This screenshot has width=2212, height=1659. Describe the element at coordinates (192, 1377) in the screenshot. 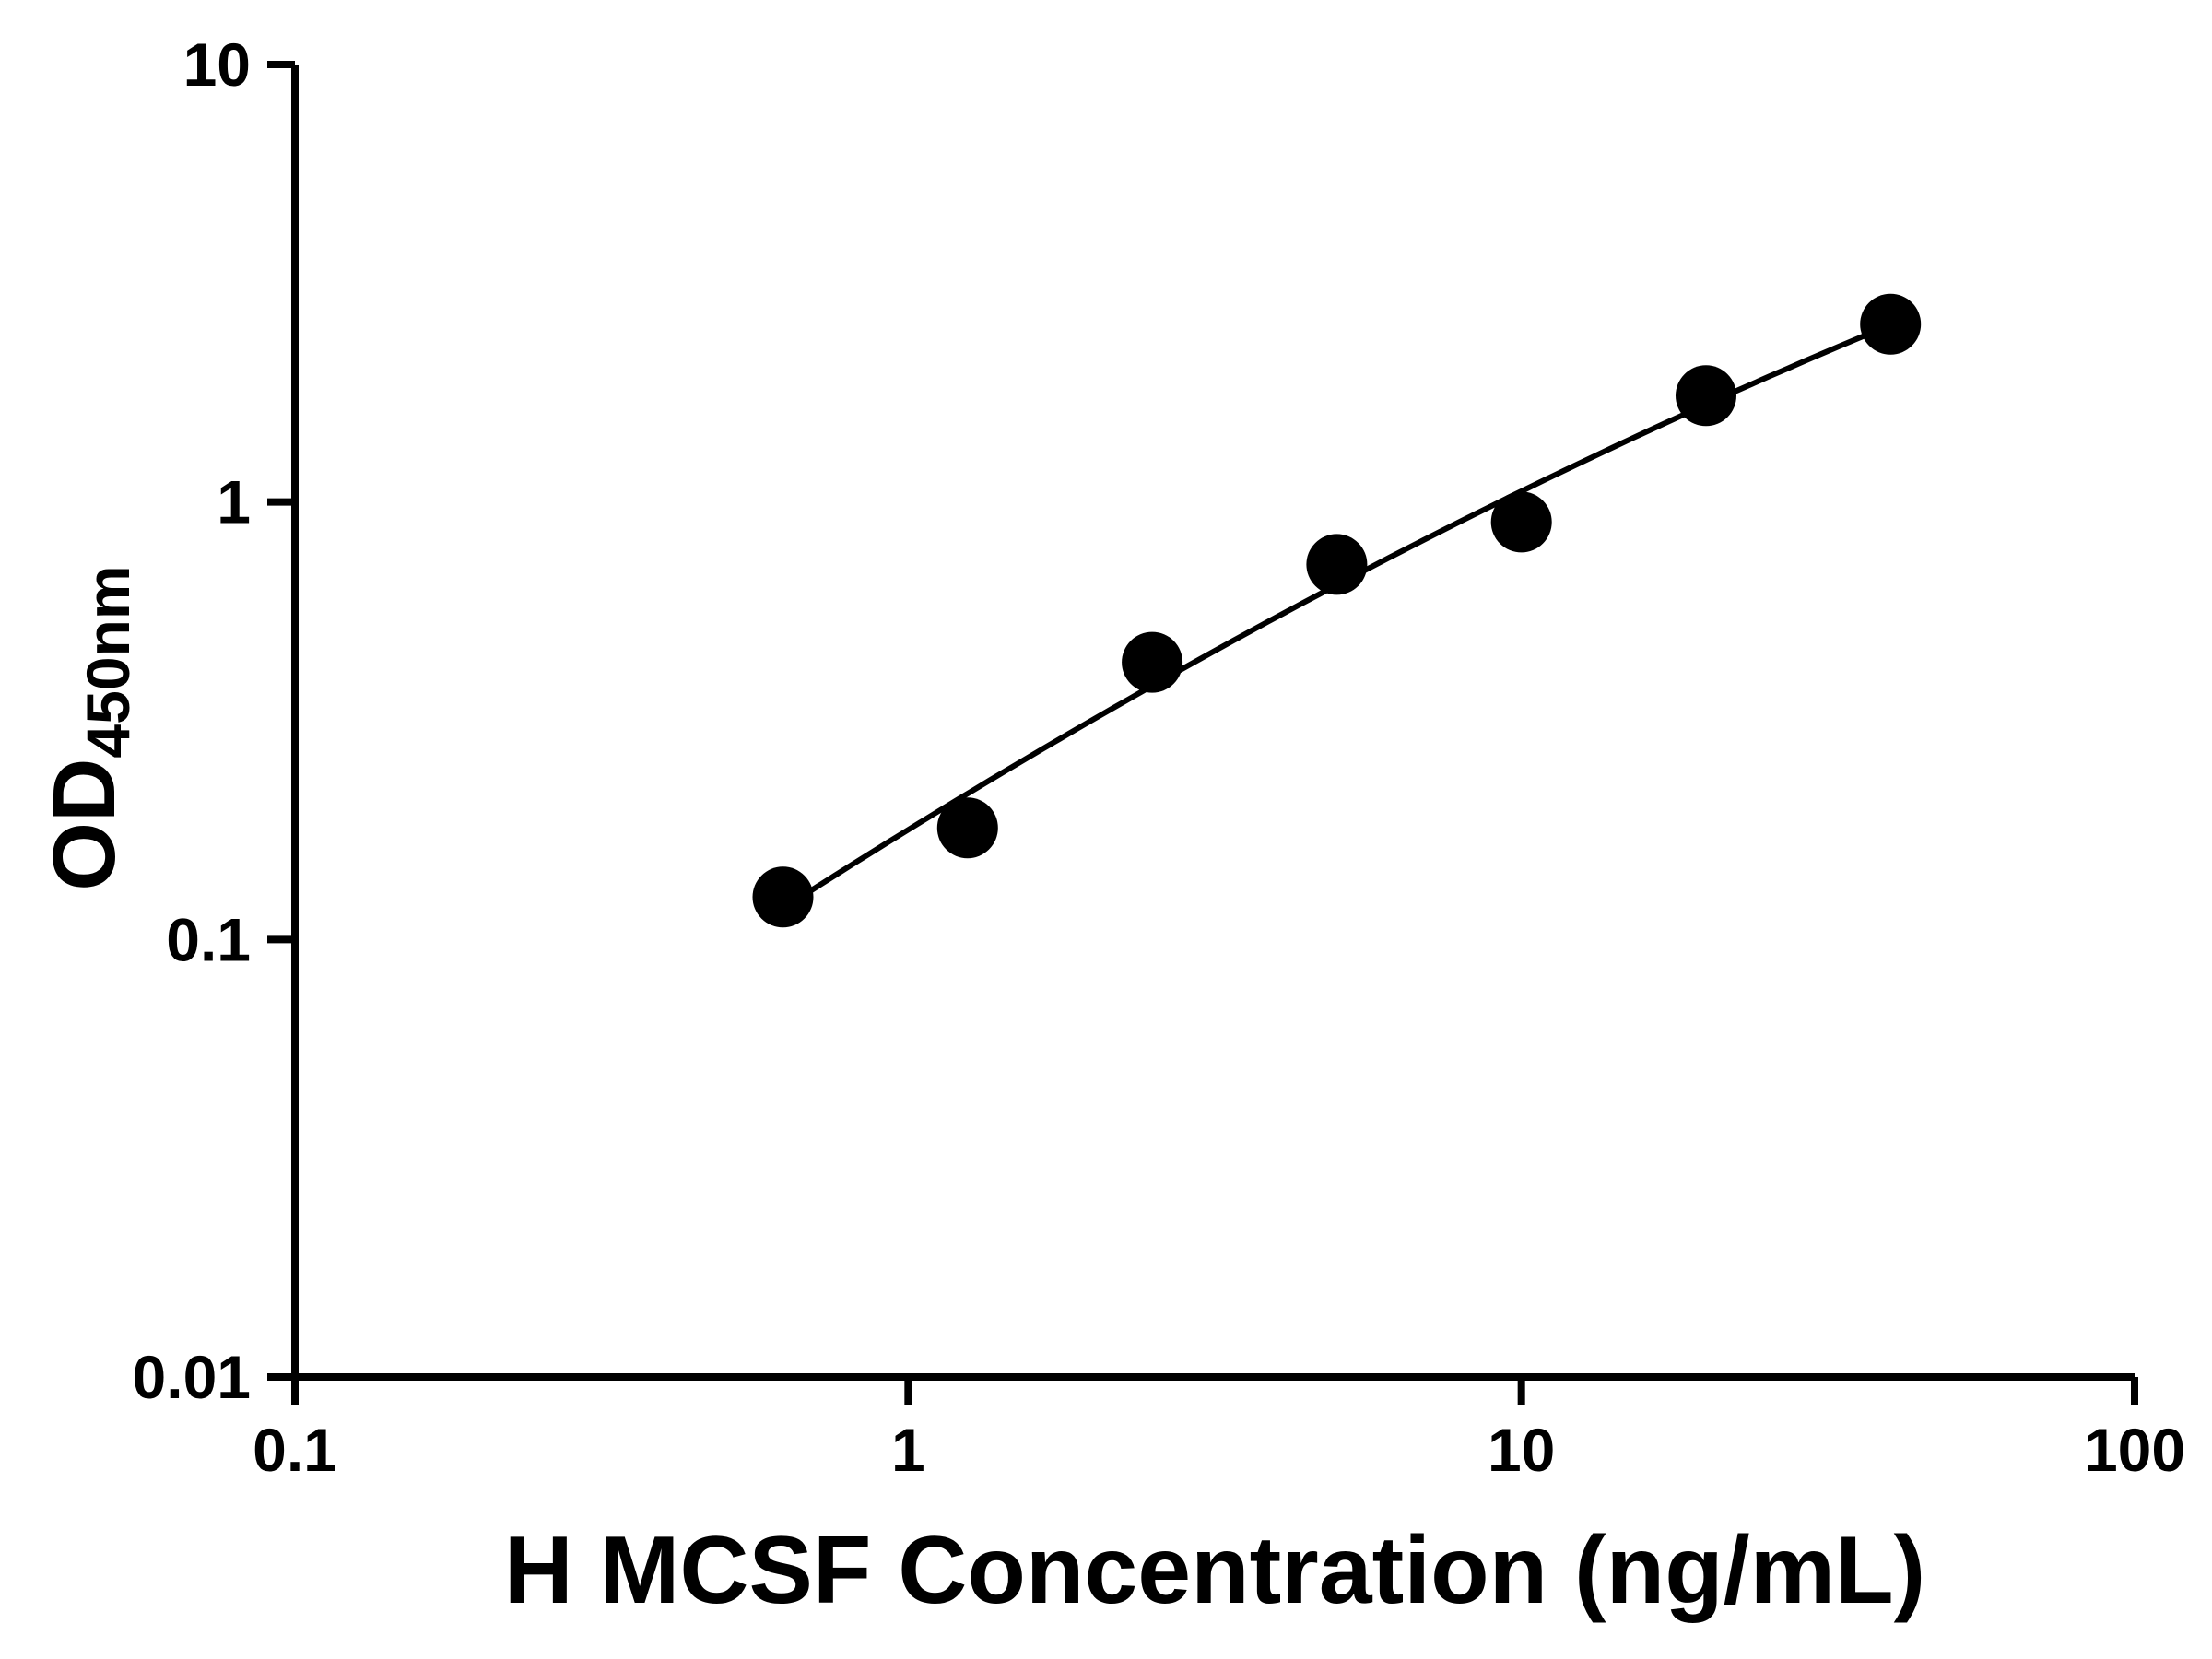

I see `y-tick-label: 0.01` at that location.